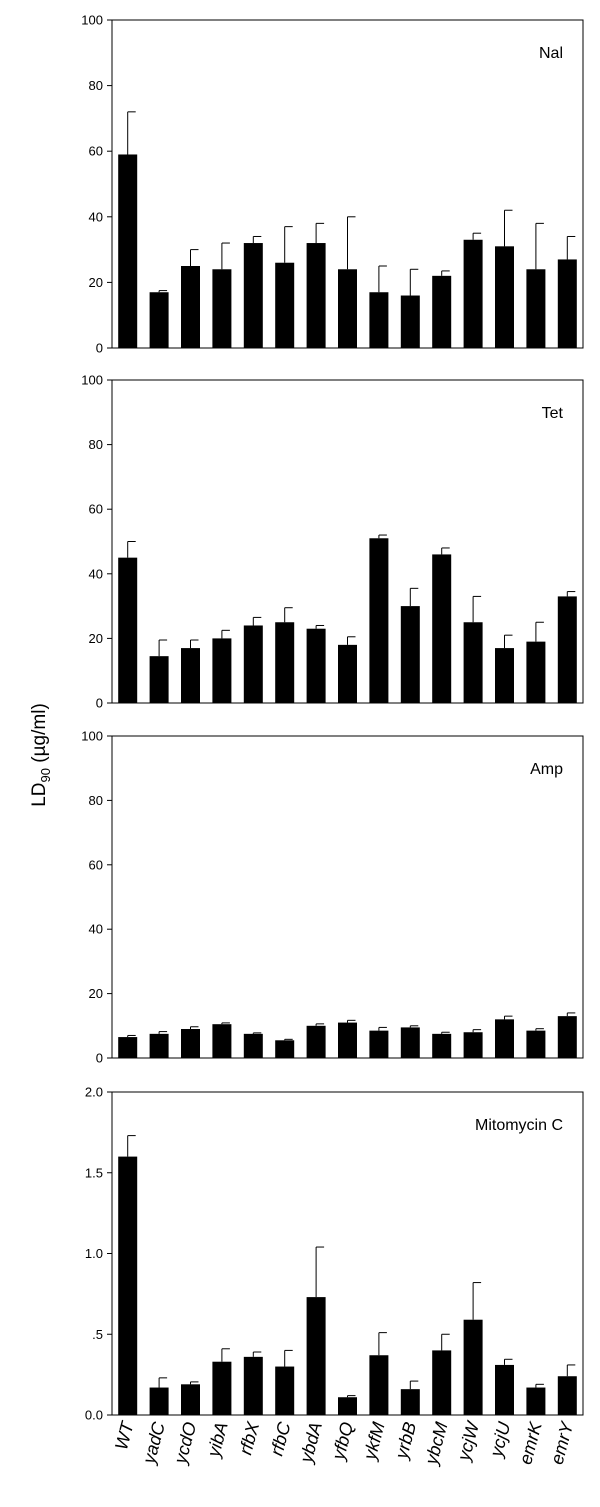  What do you see at coordinates (553, 413) in the screenshot?
I see `panel-label: Tet` at bounding box center [553, 413].